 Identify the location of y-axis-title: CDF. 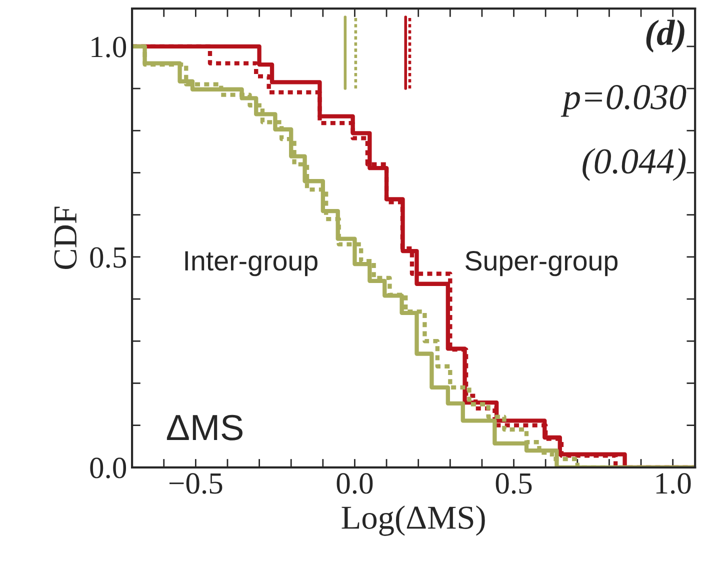
(65, 238).